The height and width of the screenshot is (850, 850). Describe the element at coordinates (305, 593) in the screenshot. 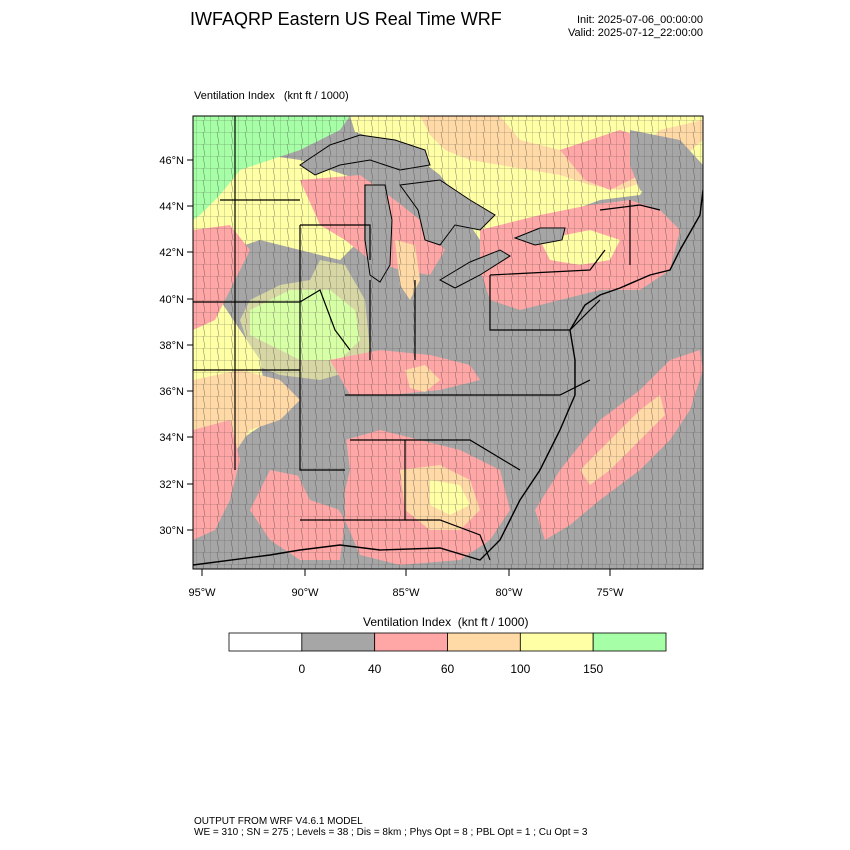

I see `lon-tick-label: 90°W` at that location.